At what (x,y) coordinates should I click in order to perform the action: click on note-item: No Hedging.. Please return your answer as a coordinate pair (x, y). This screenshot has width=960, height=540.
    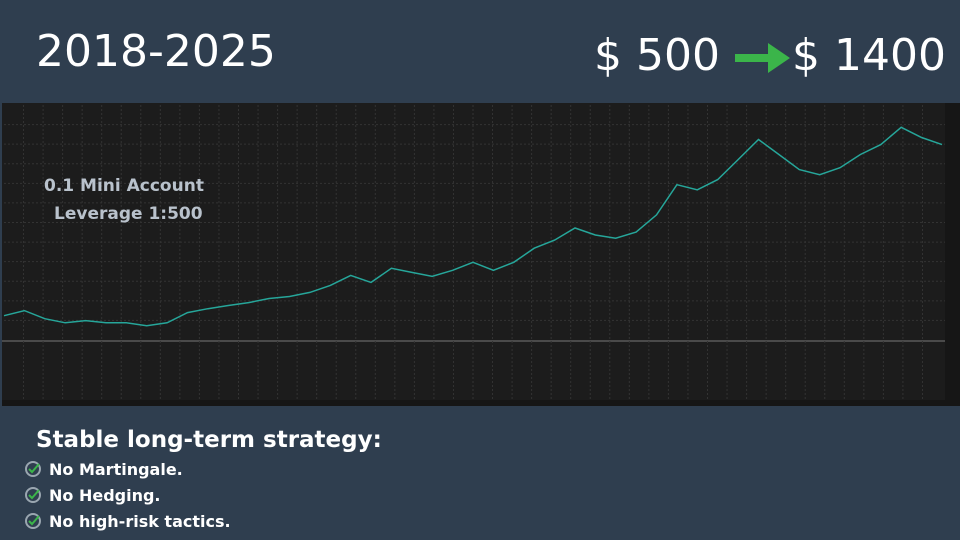
    Looking at the image, I should click on (105, 495).